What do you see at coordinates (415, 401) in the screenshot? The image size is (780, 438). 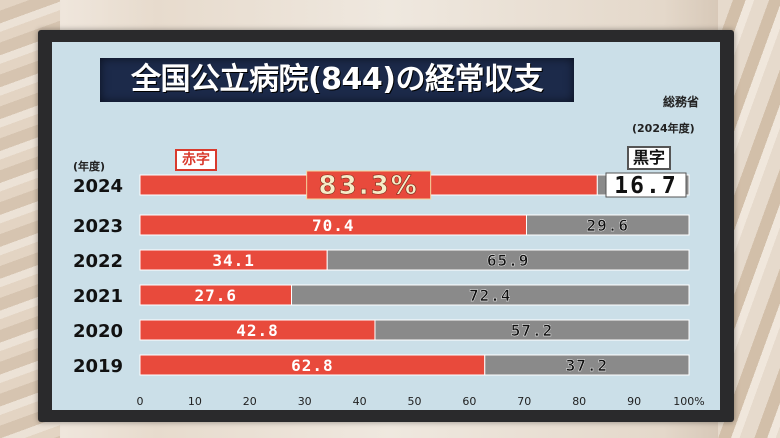 I see `x-tick-label: 50` at bounding box center [415, 401].